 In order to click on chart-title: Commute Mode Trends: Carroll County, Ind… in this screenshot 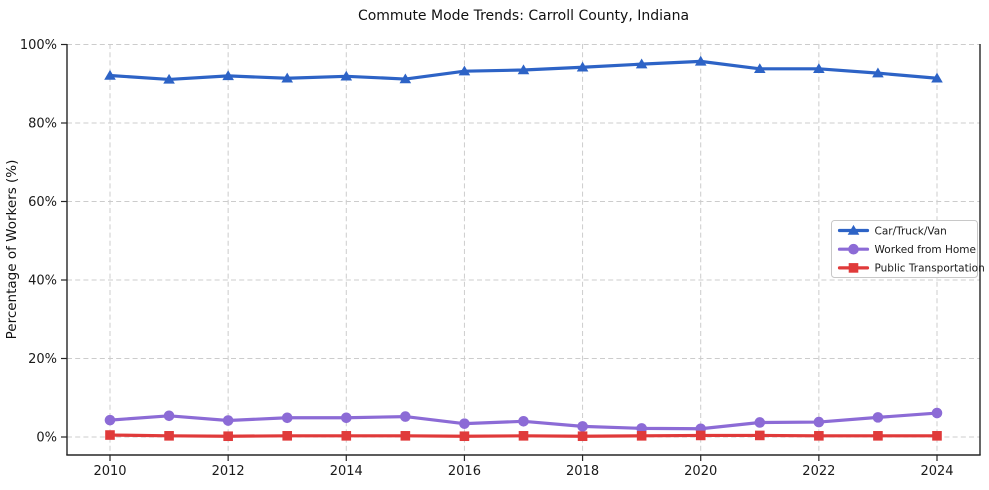, I will do `click(523, 16)`.